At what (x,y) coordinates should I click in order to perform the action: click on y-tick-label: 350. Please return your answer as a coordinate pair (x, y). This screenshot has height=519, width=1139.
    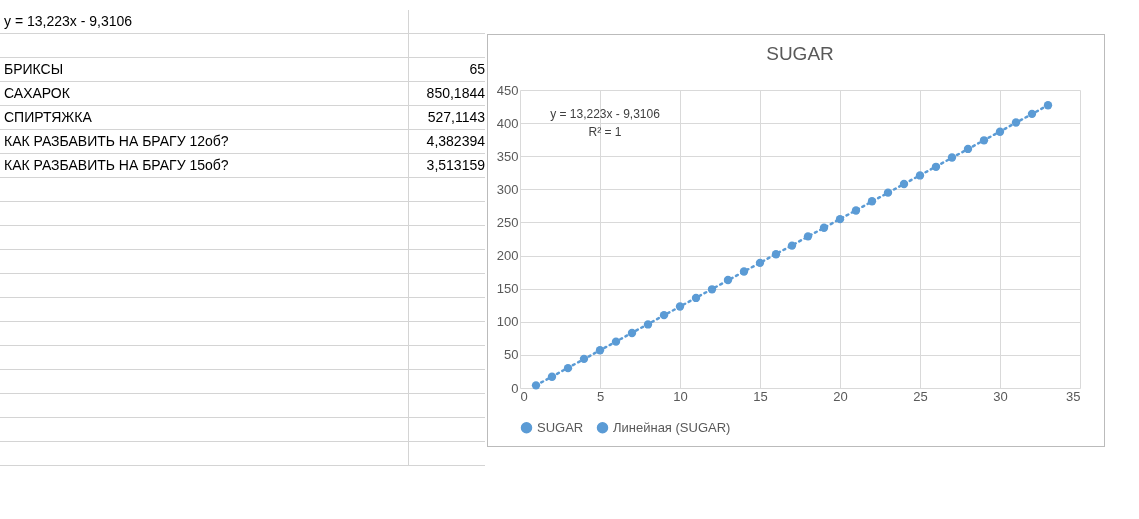
    Looking at the image, I should click on (507, 156).